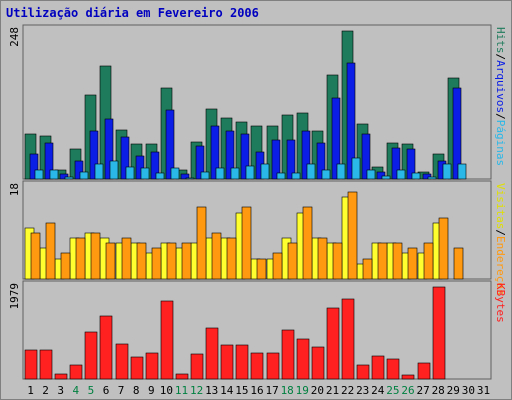  I want to click on bar-endereços-day-18, so click(292, 261).